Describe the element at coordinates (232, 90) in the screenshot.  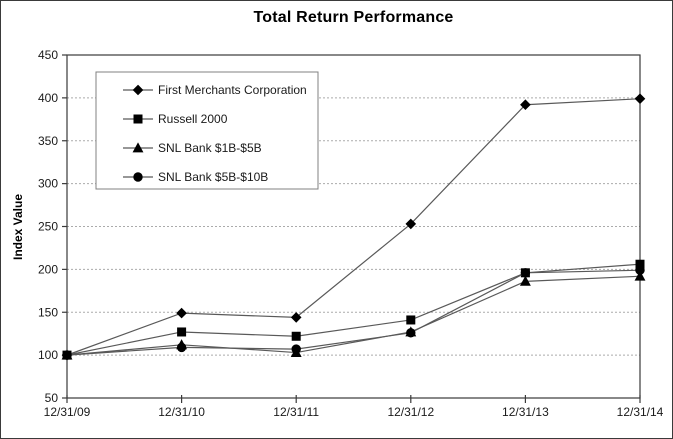
I see `legend-item-label: First Merchants Corporation` at that location.